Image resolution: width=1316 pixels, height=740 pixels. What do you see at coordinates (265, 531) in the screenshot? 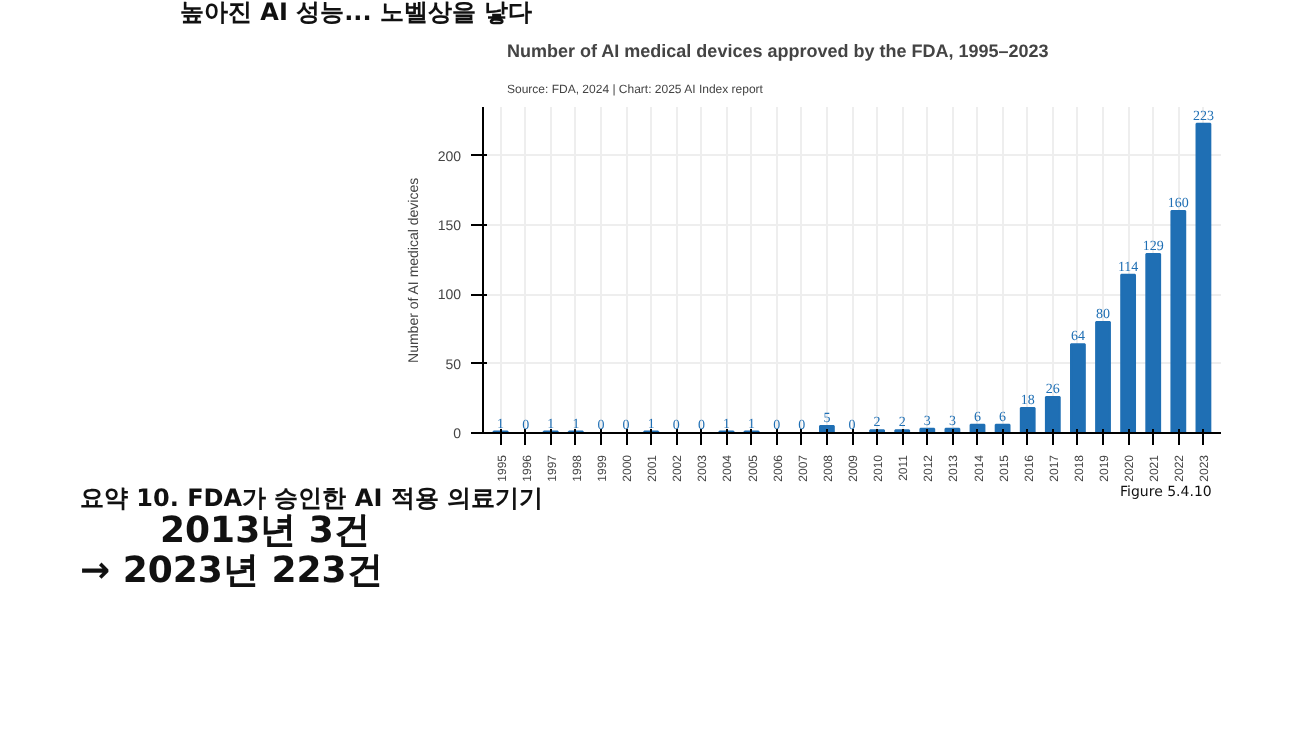
I see `text: 2013년 3건` at bounding box center [265, 531].